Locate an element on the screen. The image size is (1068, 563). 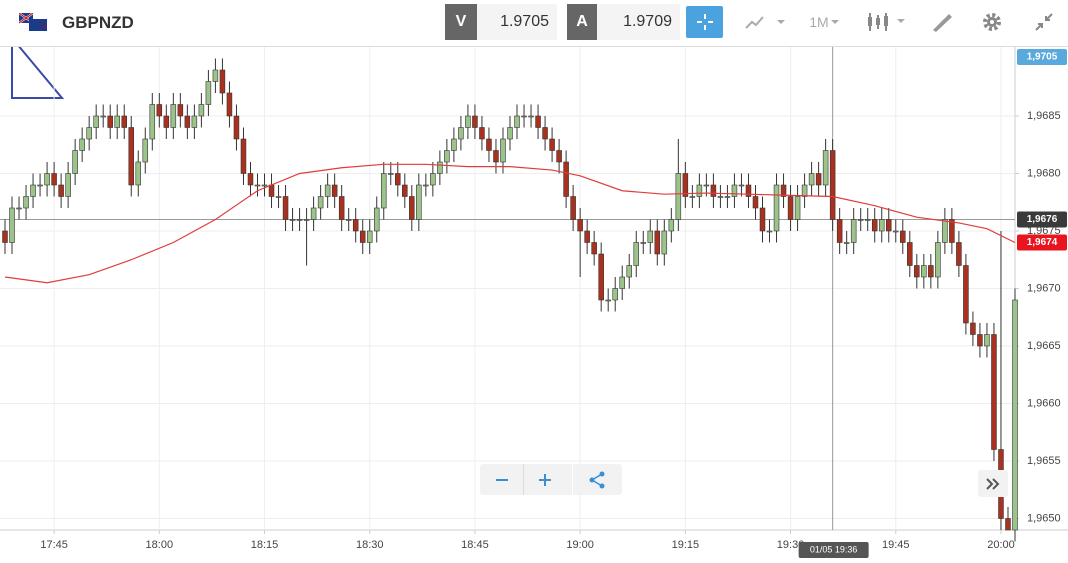
scroll-end is located at coordinates (993, 483).